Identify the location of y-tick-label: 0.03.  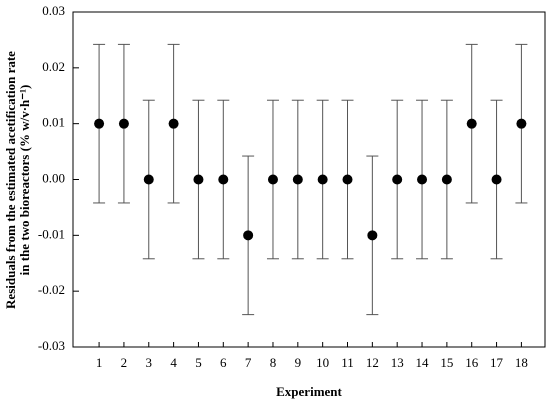
(53, 10).